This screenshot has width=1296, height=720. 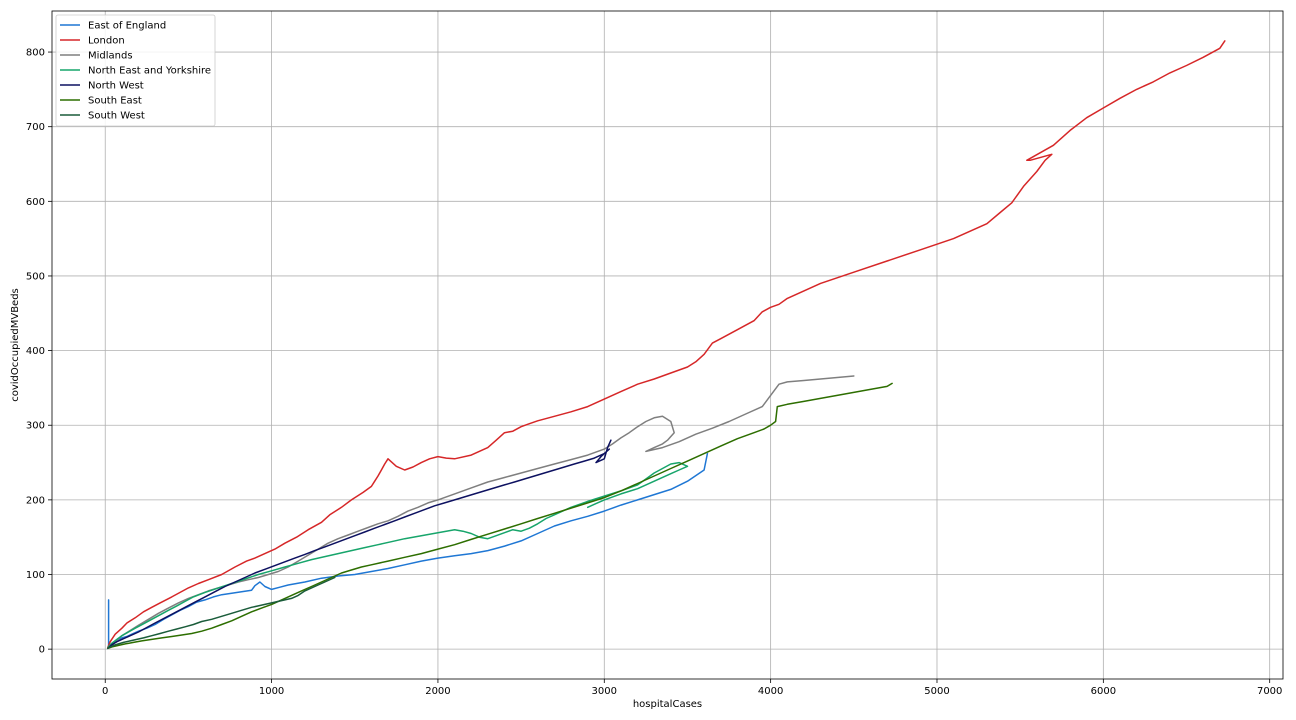 What do you see at coordinates (1103, 691) in the screenshot?
I see `x-tick-label: 6000` at bounding box center [1103, 691].